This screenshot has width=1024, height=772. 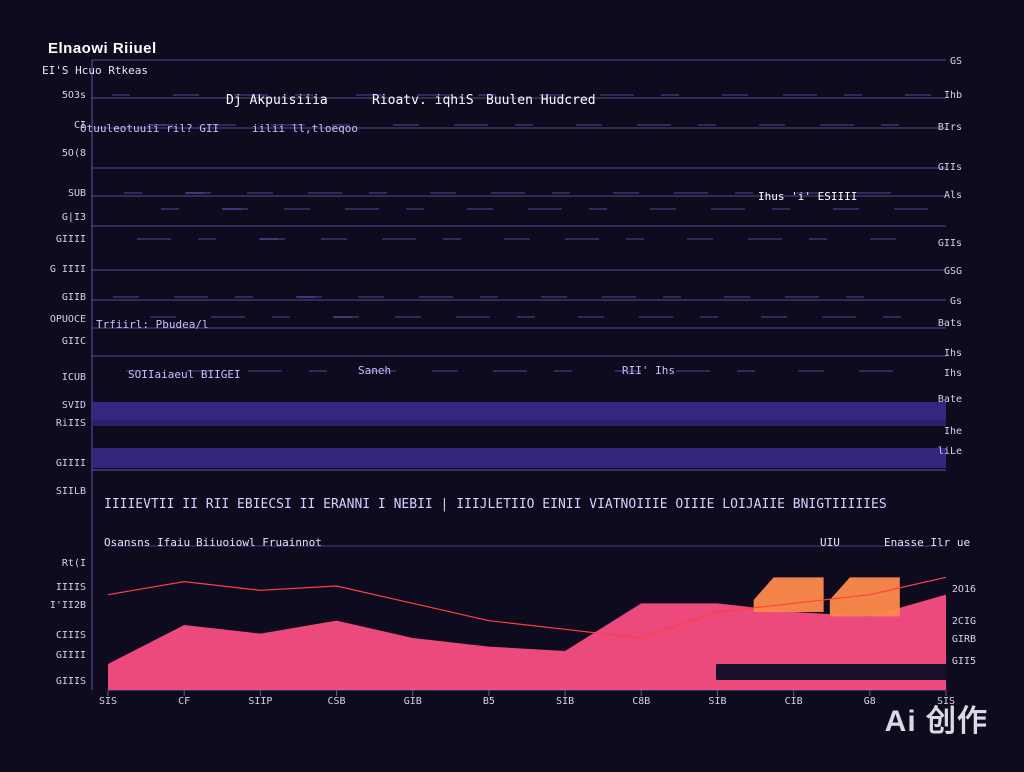 What do you see at coordinates (71, 423) in the screenshot?
I see `upper-left-tick: RiIIS` at bounding box center [71, 423].